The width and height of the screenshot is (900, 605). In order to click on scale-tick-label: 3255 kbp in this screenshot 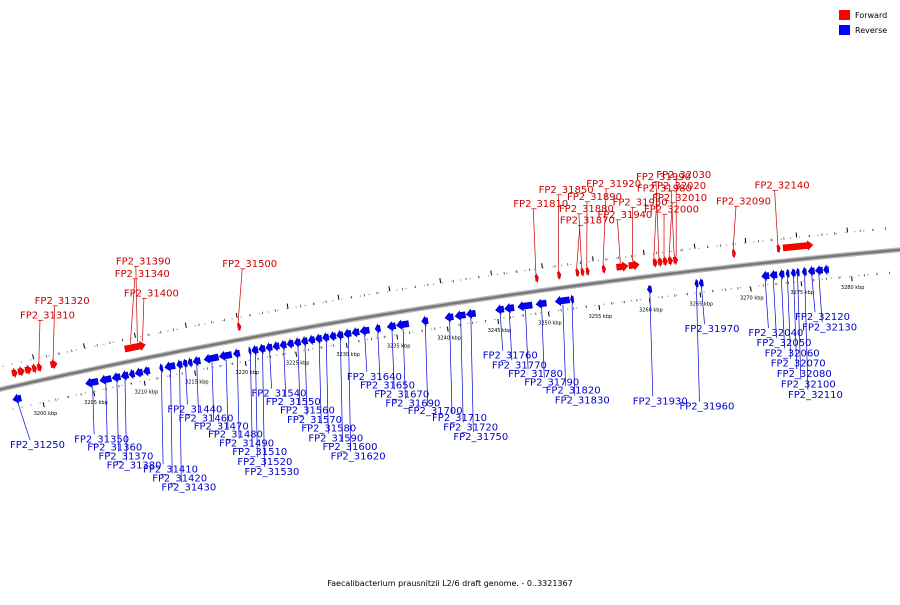, I will do `click(601, 317)`.